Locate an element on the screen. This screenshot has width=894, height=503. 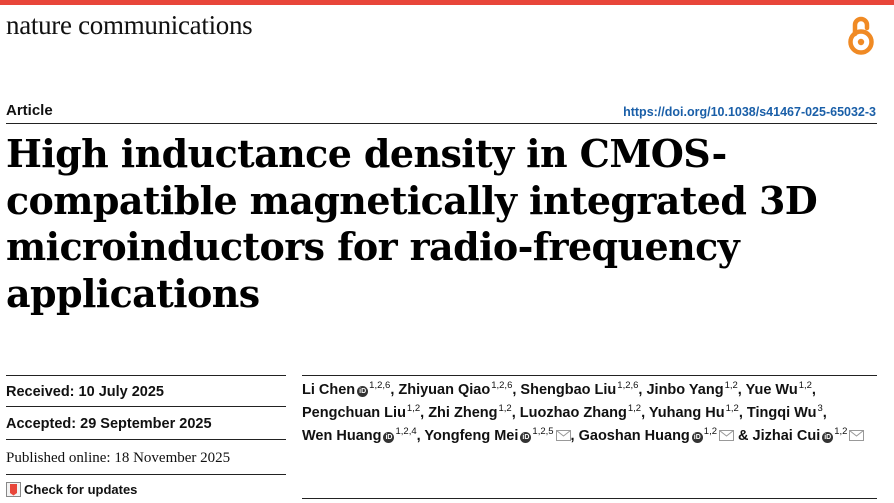
meta-left-rule is located at coordinates (146, 375).